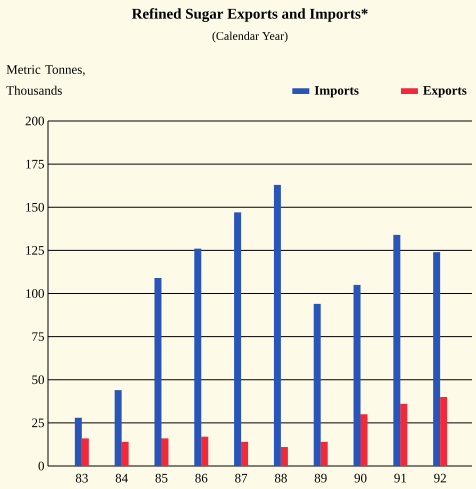  I want to click on x-tick-label: 89, so click(320, 478).